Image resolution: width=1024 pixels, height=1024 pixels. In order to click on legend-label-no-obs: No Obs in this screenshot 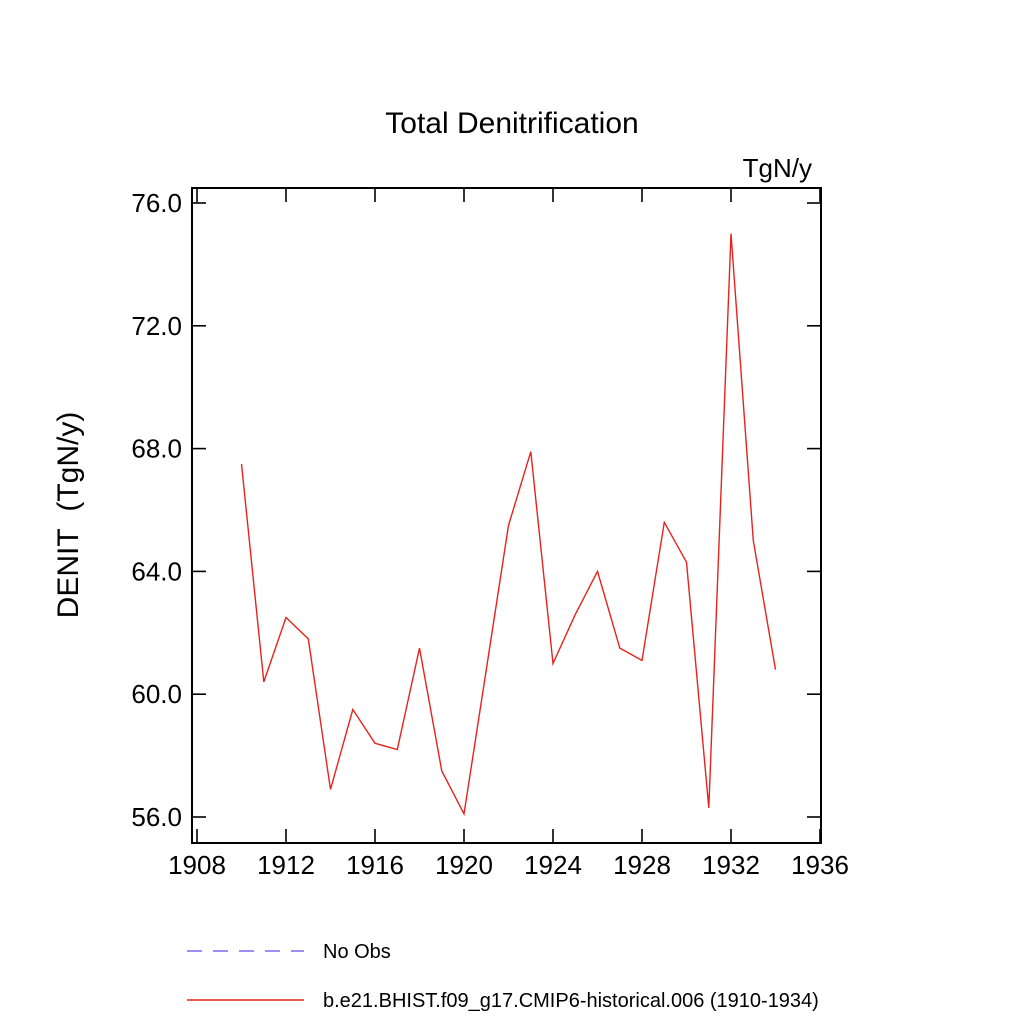, I will do `click(357, 952)`.